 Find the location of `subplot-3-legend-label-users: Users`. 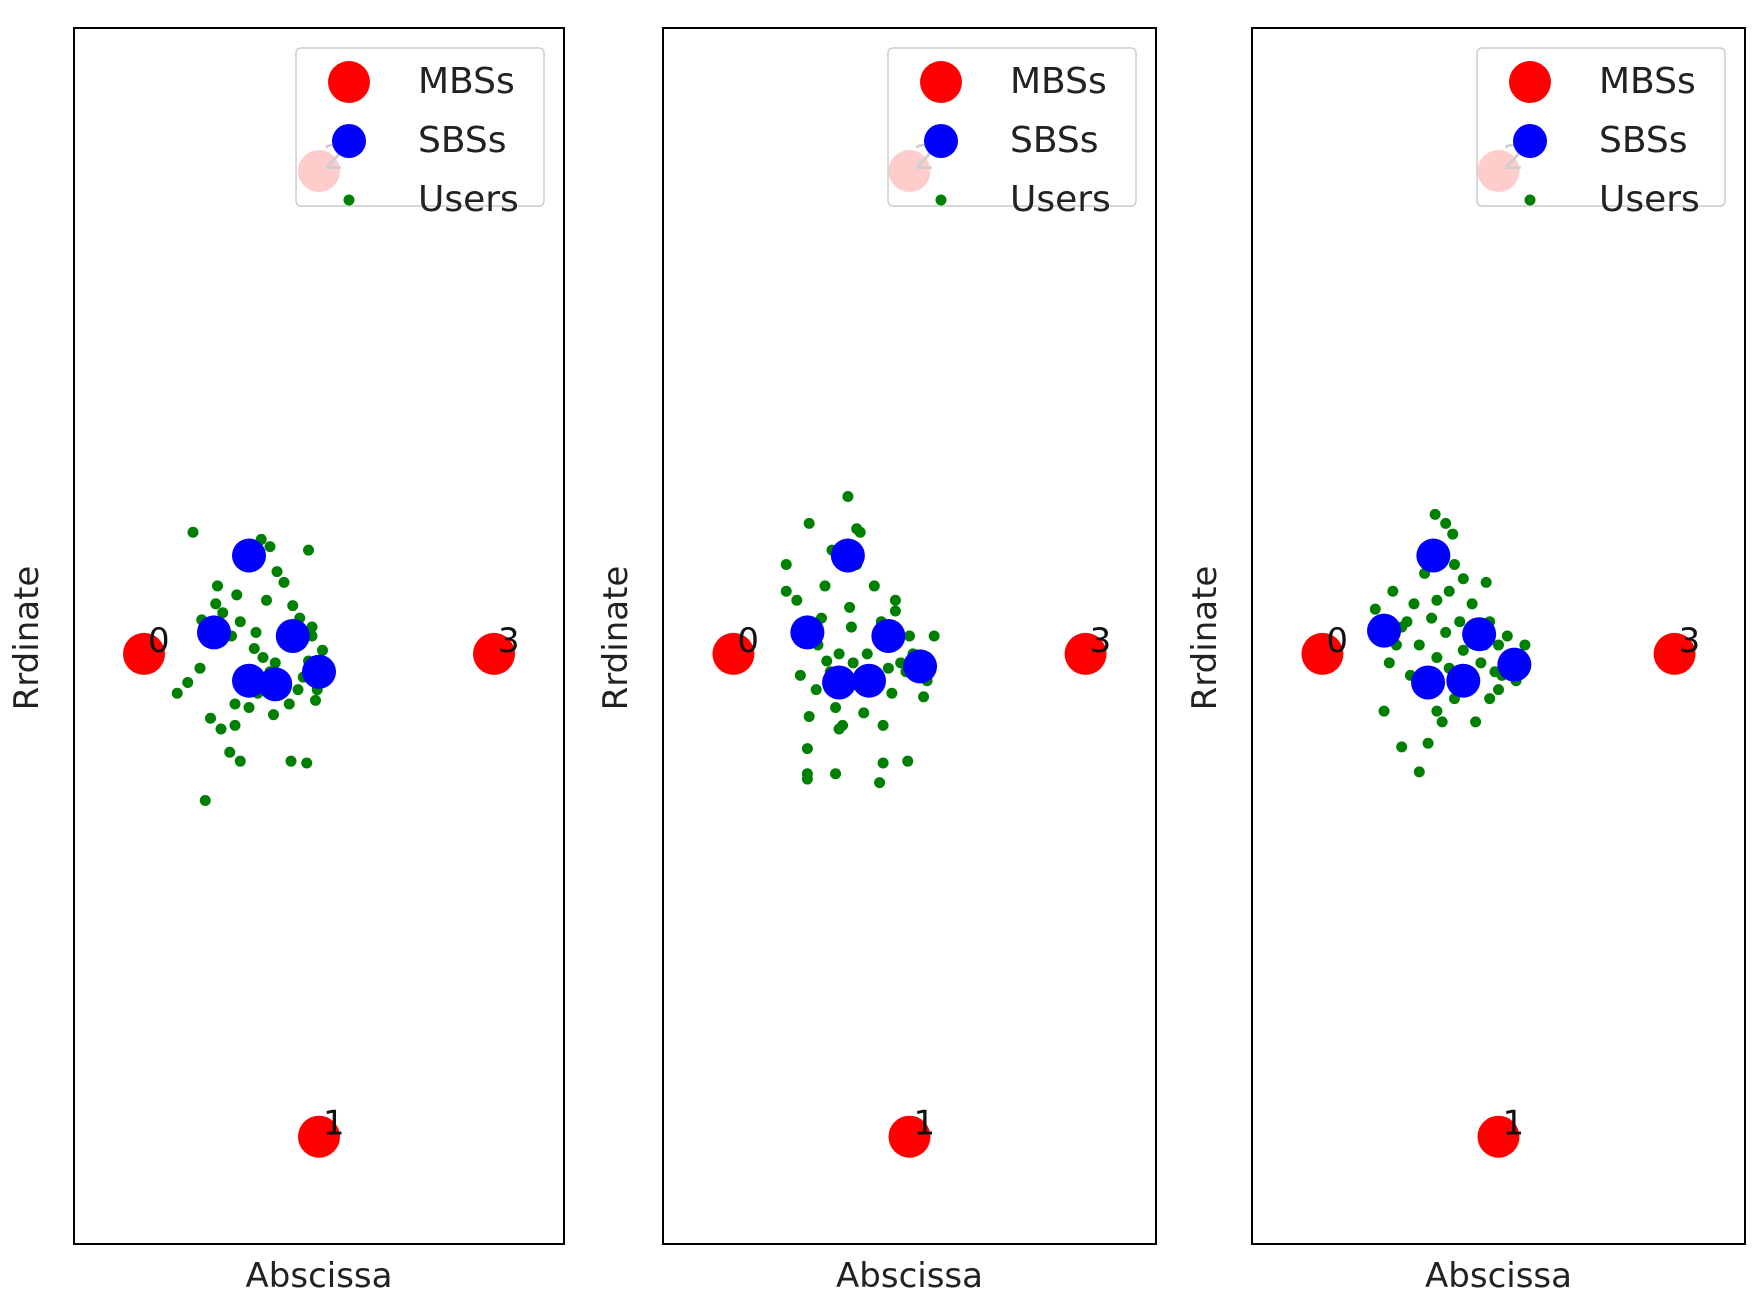

subplot-3-legend-label-users: Users is located at coordinates (1649, 199).